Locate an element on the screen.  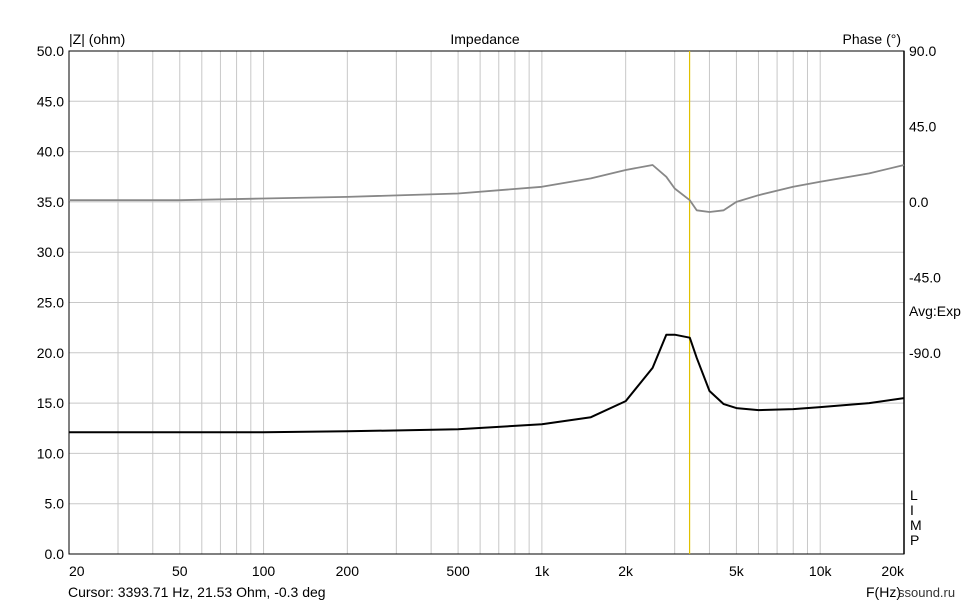
side-label-letter: P is located at coordinates (914, 540).